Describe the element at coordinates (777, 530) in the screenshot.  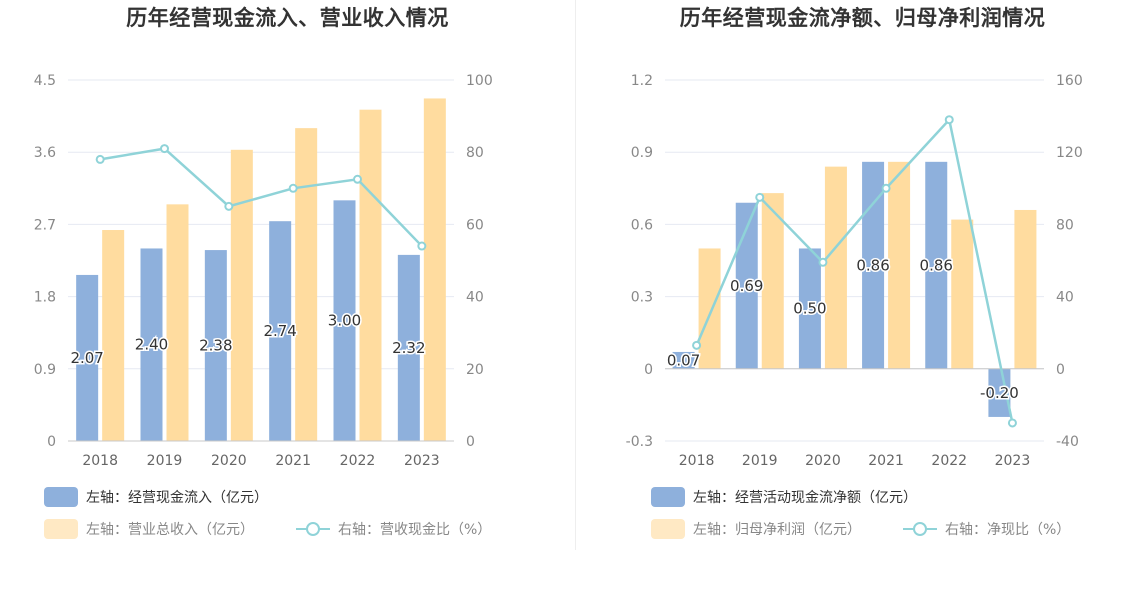
I see `legend-label: 左轴：归母净利润（亿元）` at that location.